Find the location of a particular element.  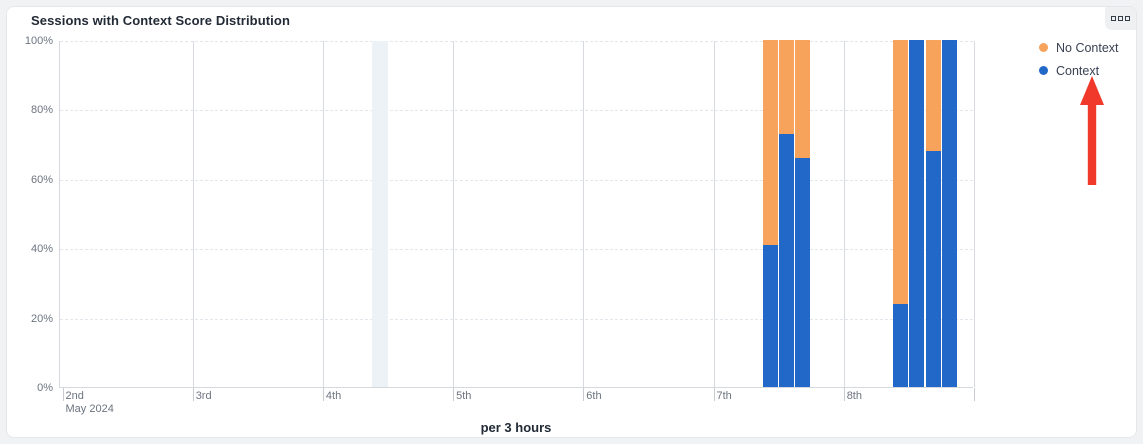

y-axis-tick-label: 80% is located at coordinates (41, 110).